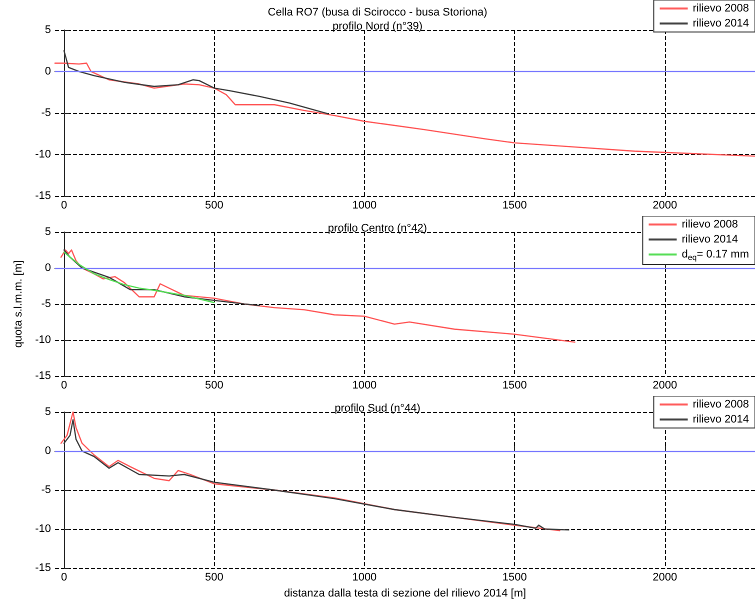  What do you see at coordinates (405, 594) in the screenshot?
I see `x-axis-title: distanza dalla testa di sezione del rilievo 2014 [m]` at bounding box center [405, 594].